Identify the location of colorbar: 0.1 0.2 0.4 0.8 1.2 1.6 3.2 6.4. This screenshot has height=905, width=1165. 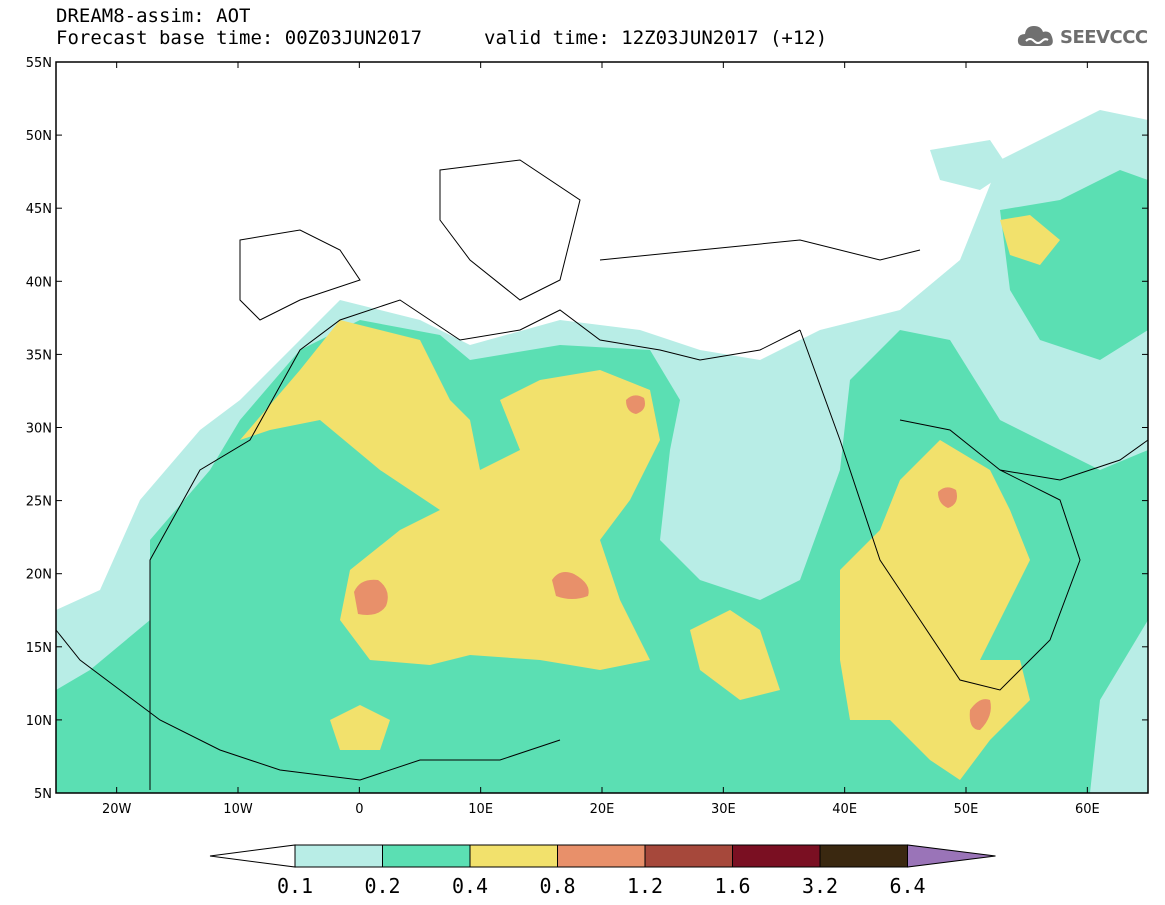
(602, 871).